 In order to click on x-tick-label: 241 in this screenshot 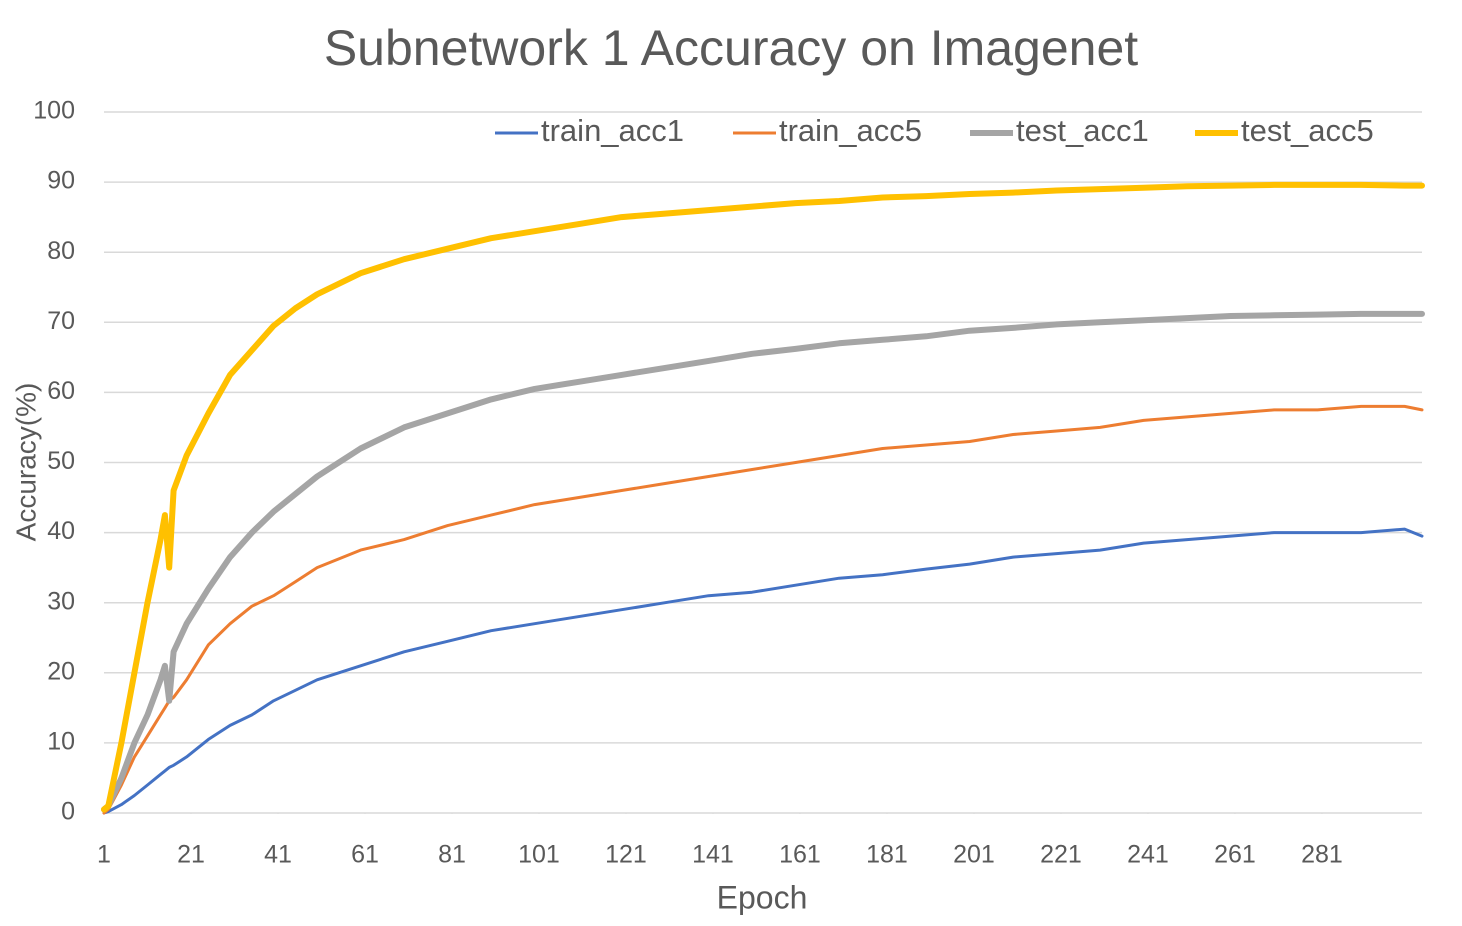, I will do `click(1148, 855)`.